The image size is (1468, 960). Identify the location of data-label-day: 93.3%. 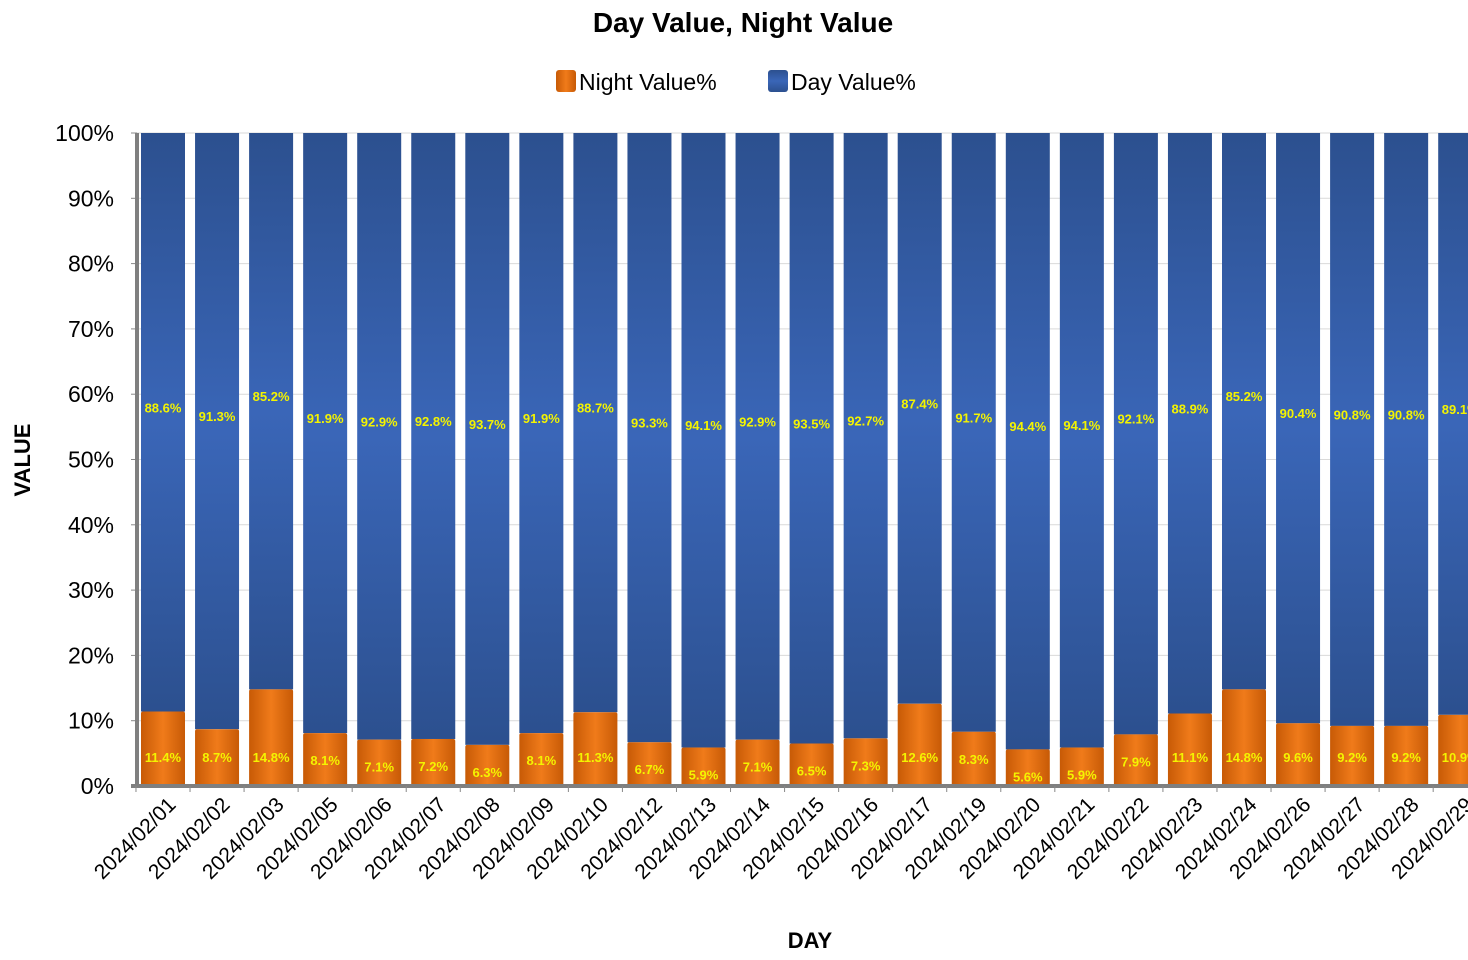
(649, 423).